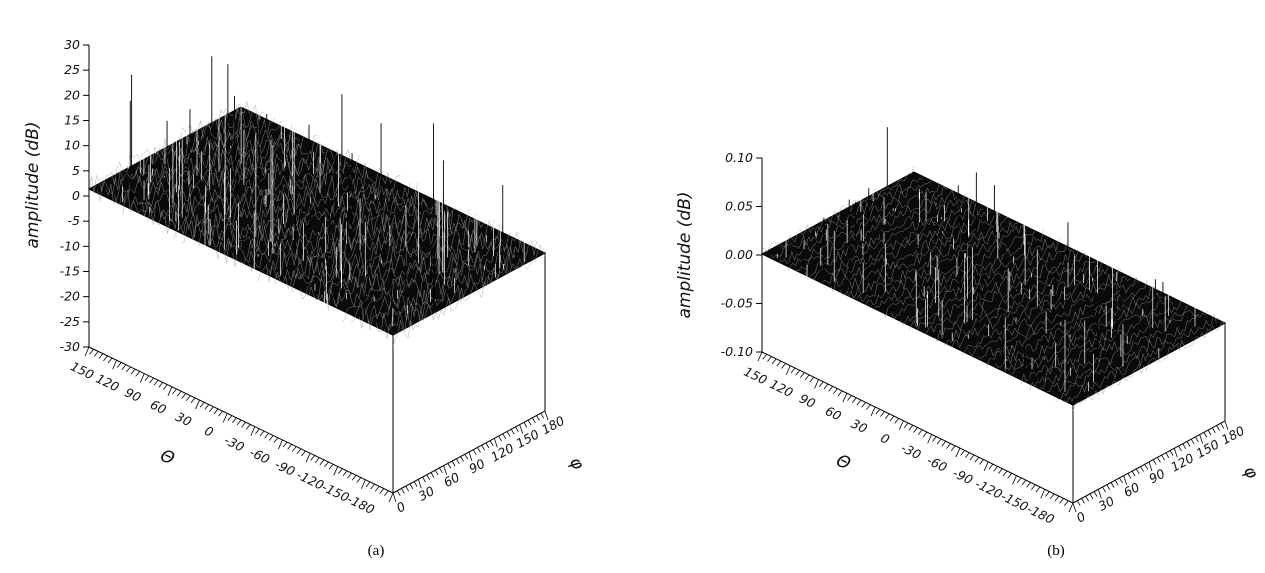  What do you see at coordinates (70, 271) in the screenshot?
I see `z-tick-label: -15` at bounding box center [70, 271].